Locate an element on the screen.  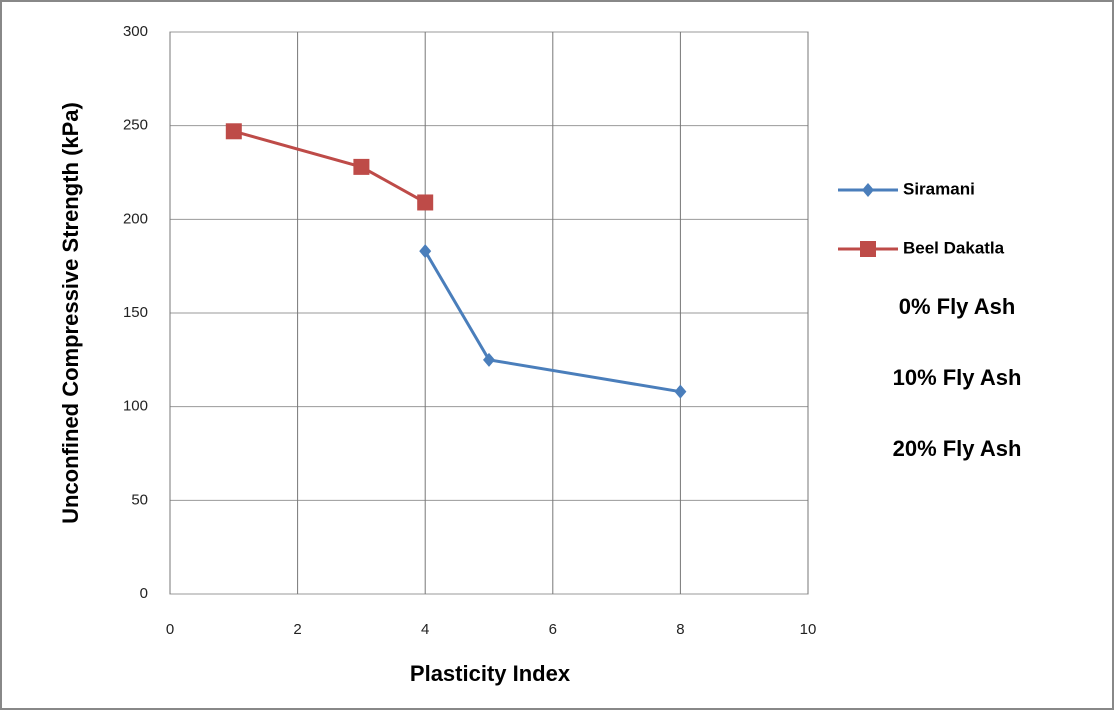
x-tick-label: 10 is located at coordinates (808, 629).